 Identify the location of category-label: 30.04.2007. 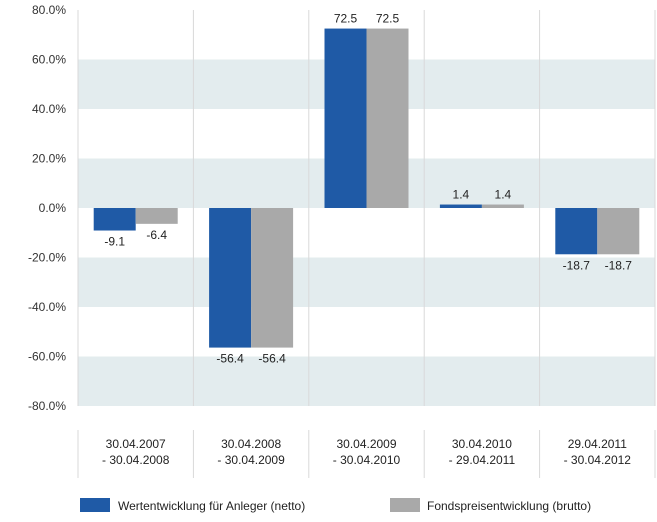
(136, 444).